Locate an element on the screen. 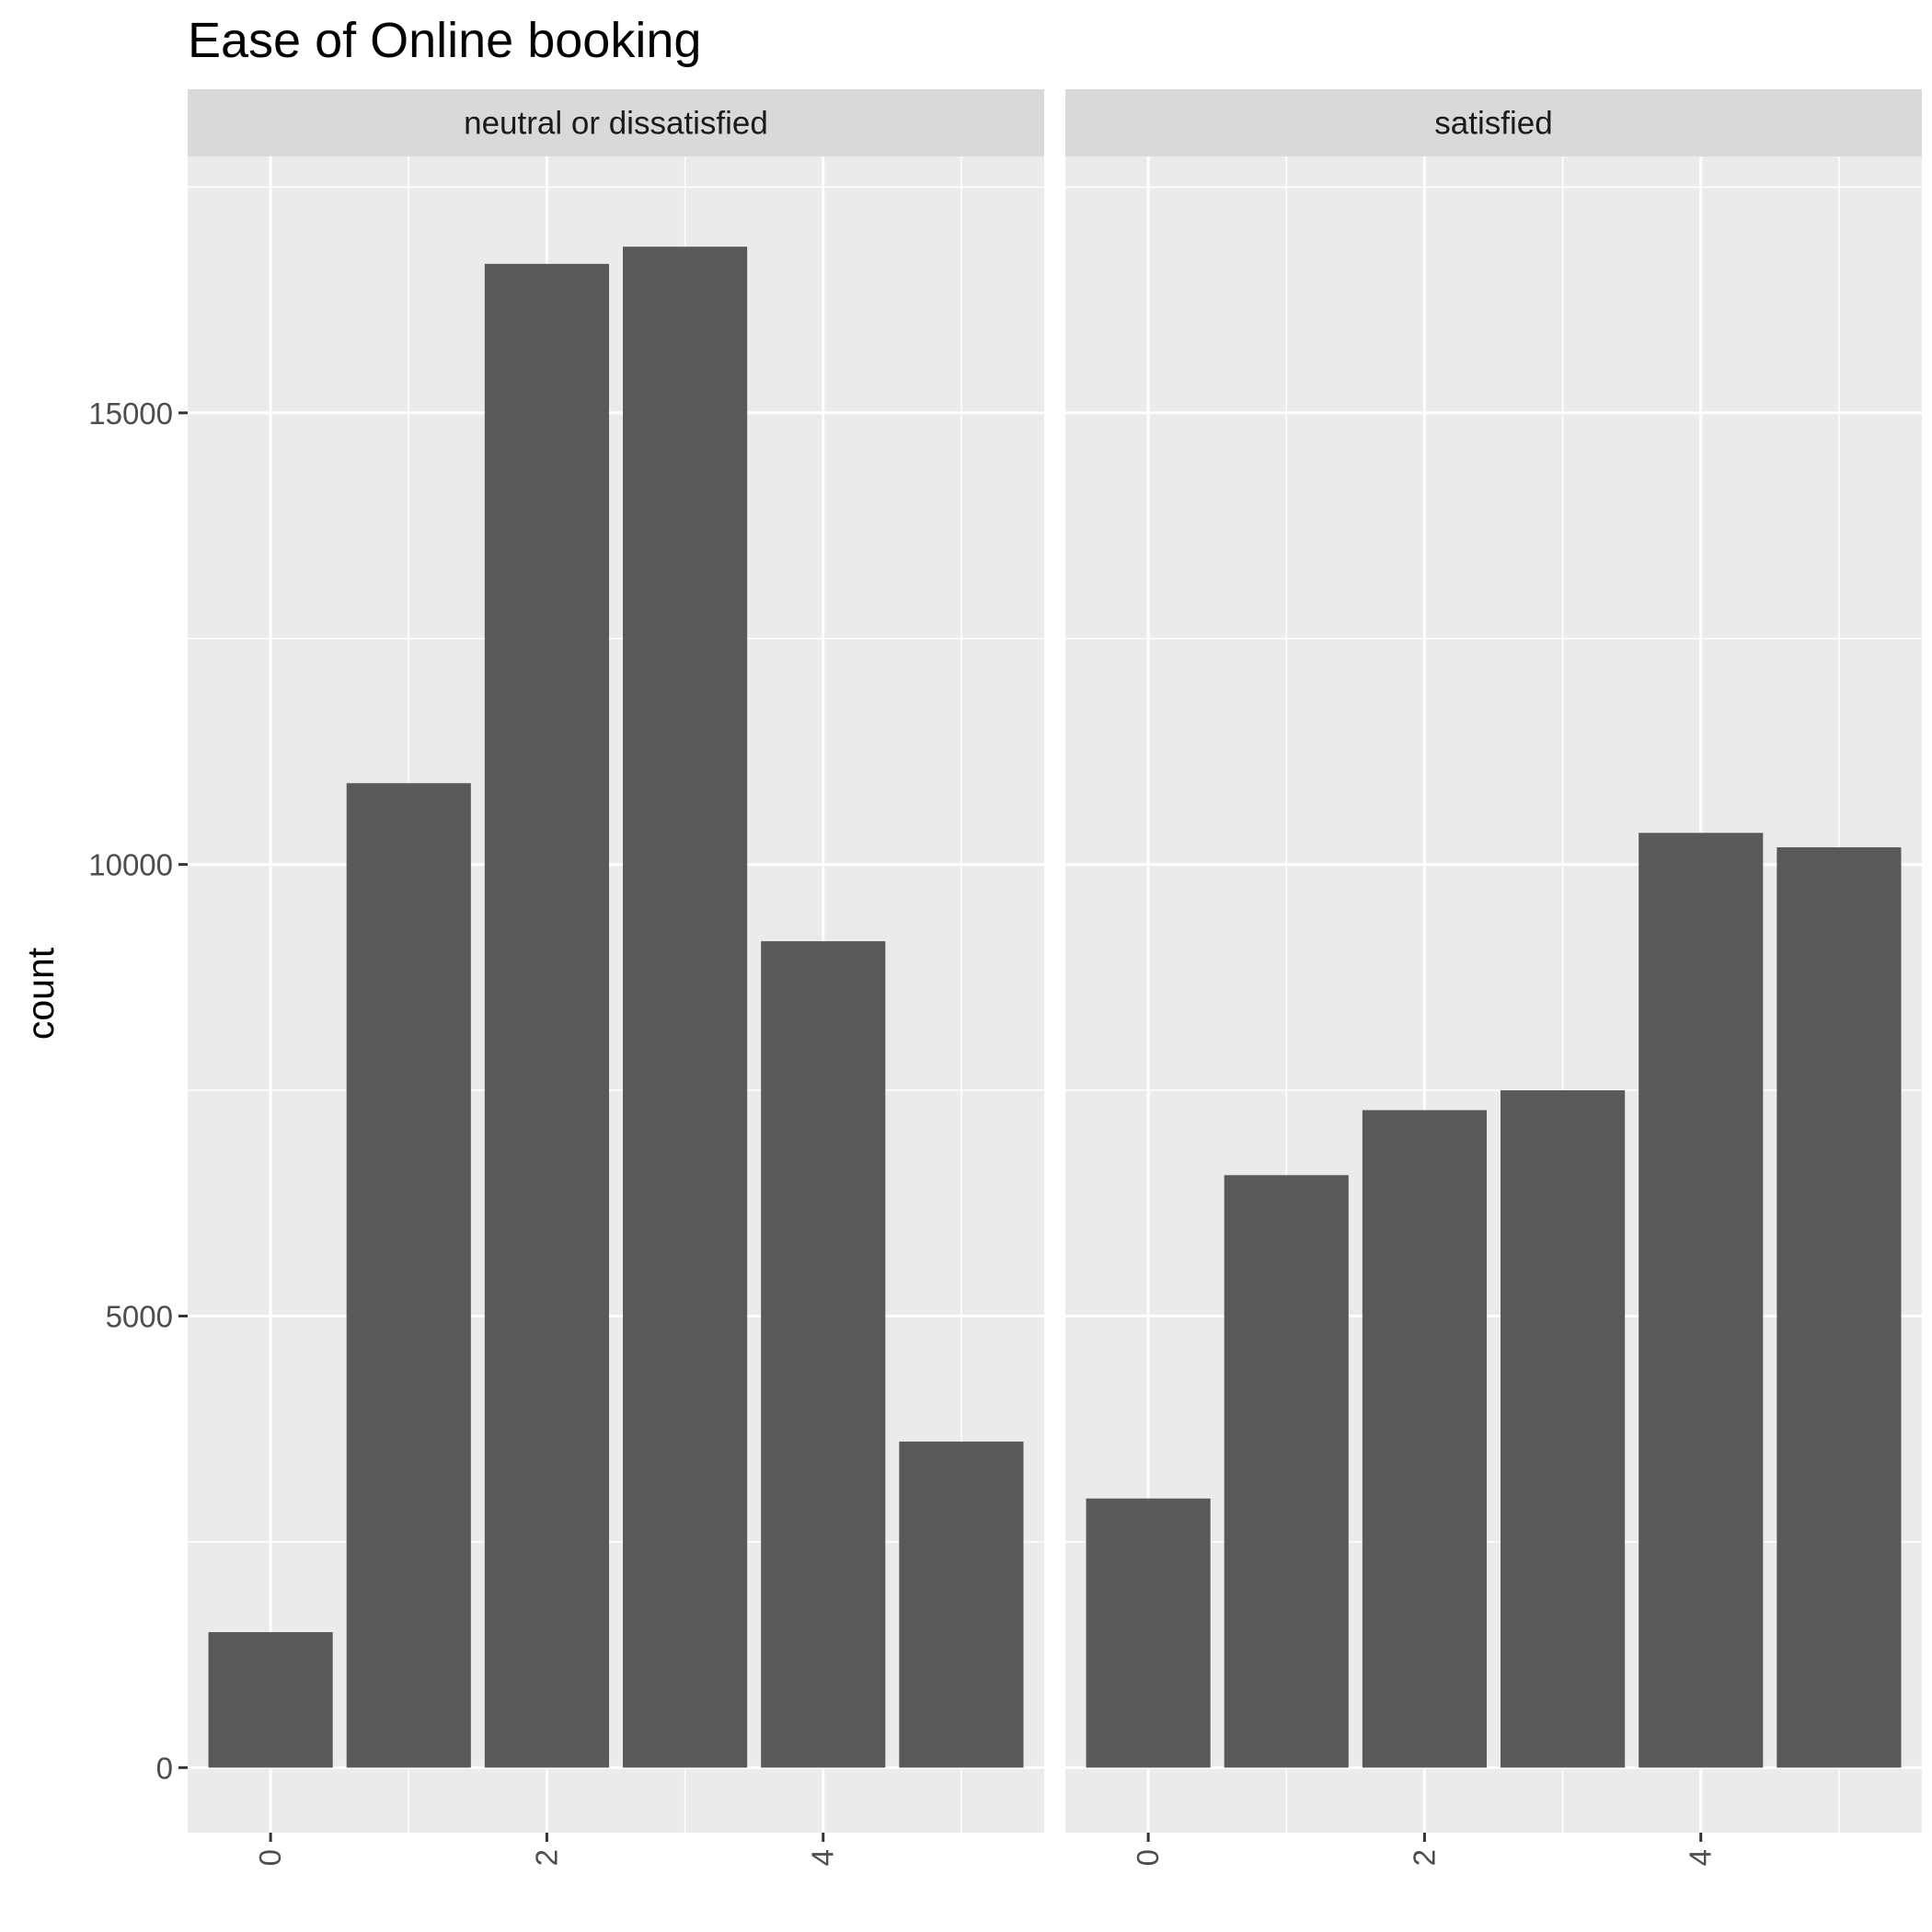  y-tick-label: 5000 is located at coordinates (139, 1316).